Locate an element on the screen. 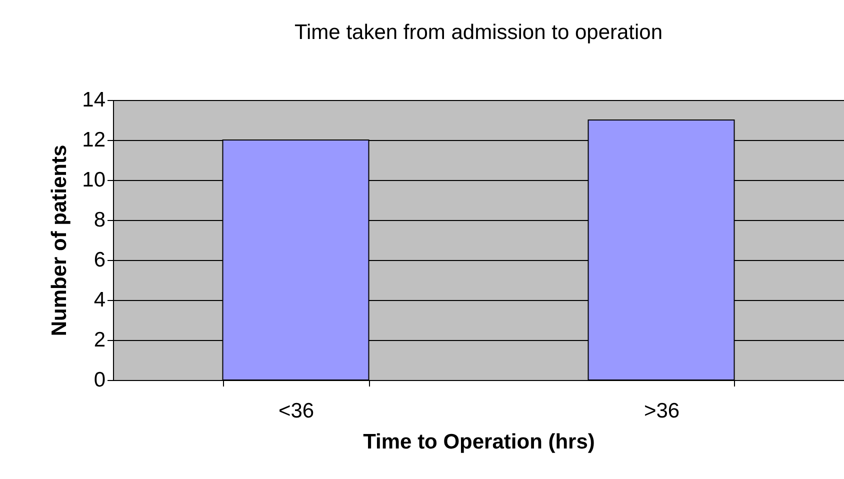 The width and height of the screenshot is (844, 479). y-tick-label: 4 is located at coordinates (100, 300).